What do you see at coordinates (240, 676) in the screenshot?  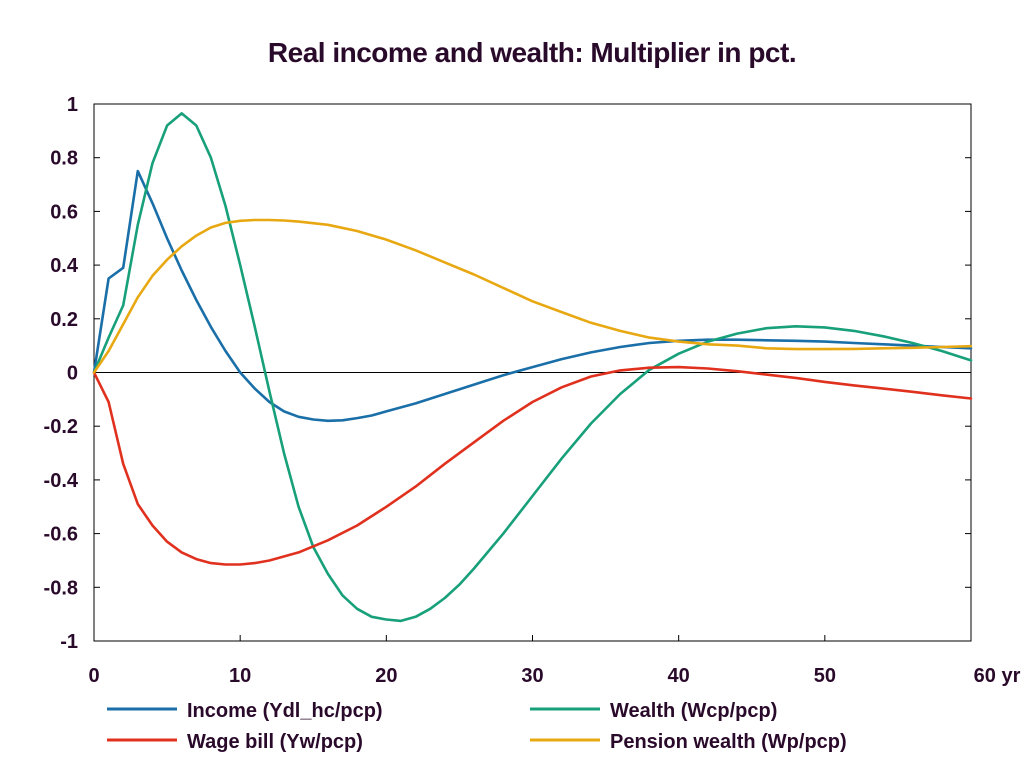 I see `x-tick-label: 10` at bounding box center [240, 676].